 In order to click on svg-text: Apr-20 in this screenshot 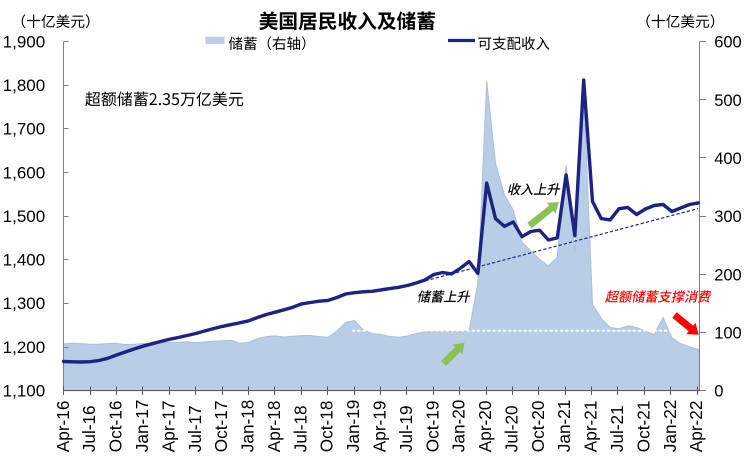, I will do `click(485, 427)`.